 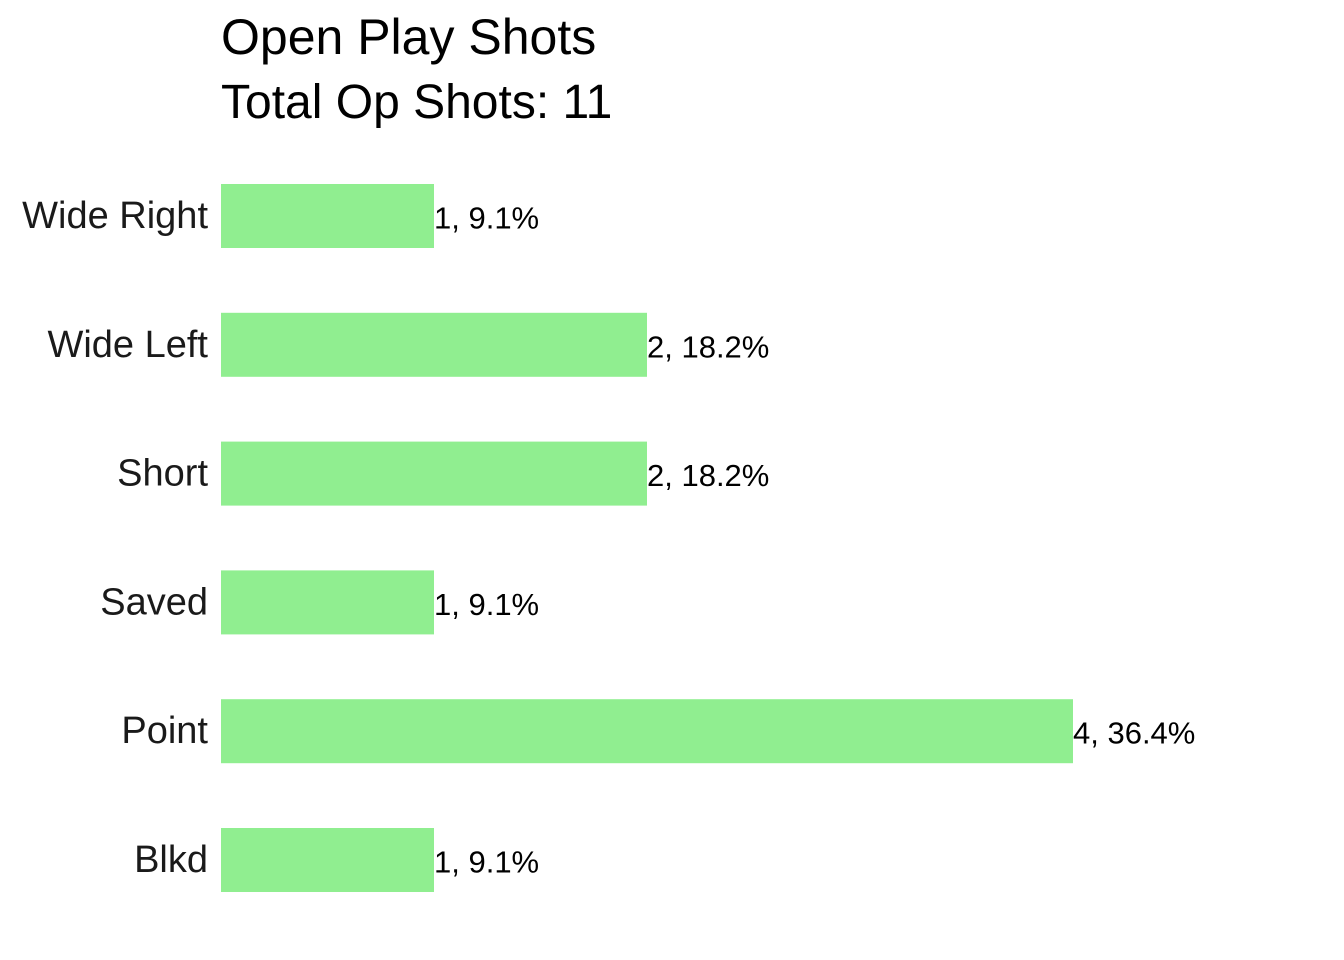 What do you see at coordinates (171, 860) in the screenshot?
I see `category-label: Blkd` at bounding box center [171, 860].